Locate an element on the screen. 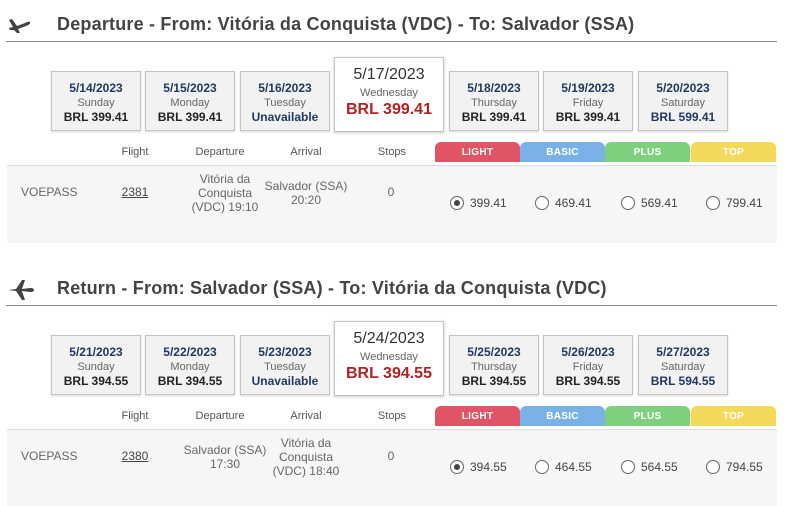  fare-option-plus: 564.55 is located at coordinates (649, 467).